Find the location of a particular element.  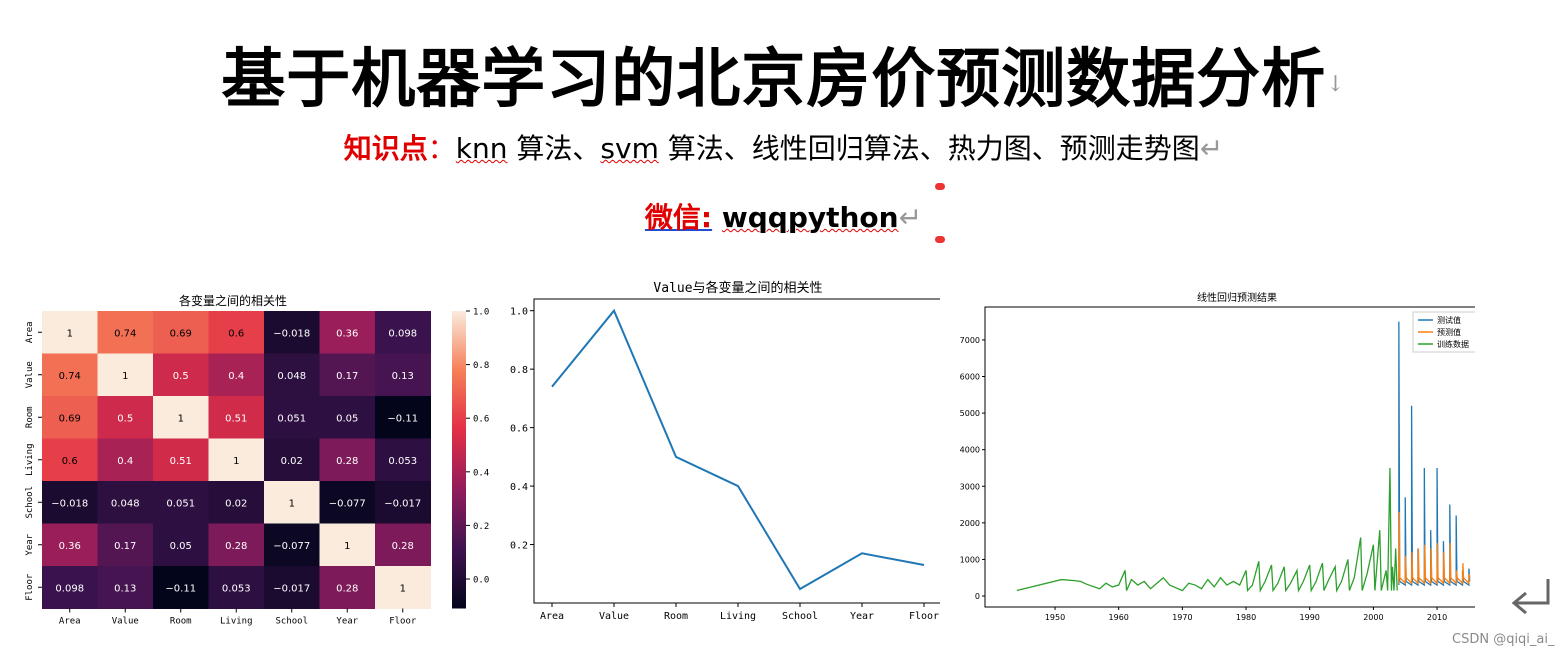

y-tick-label: 0.4 is located at coordinates (519, 487).